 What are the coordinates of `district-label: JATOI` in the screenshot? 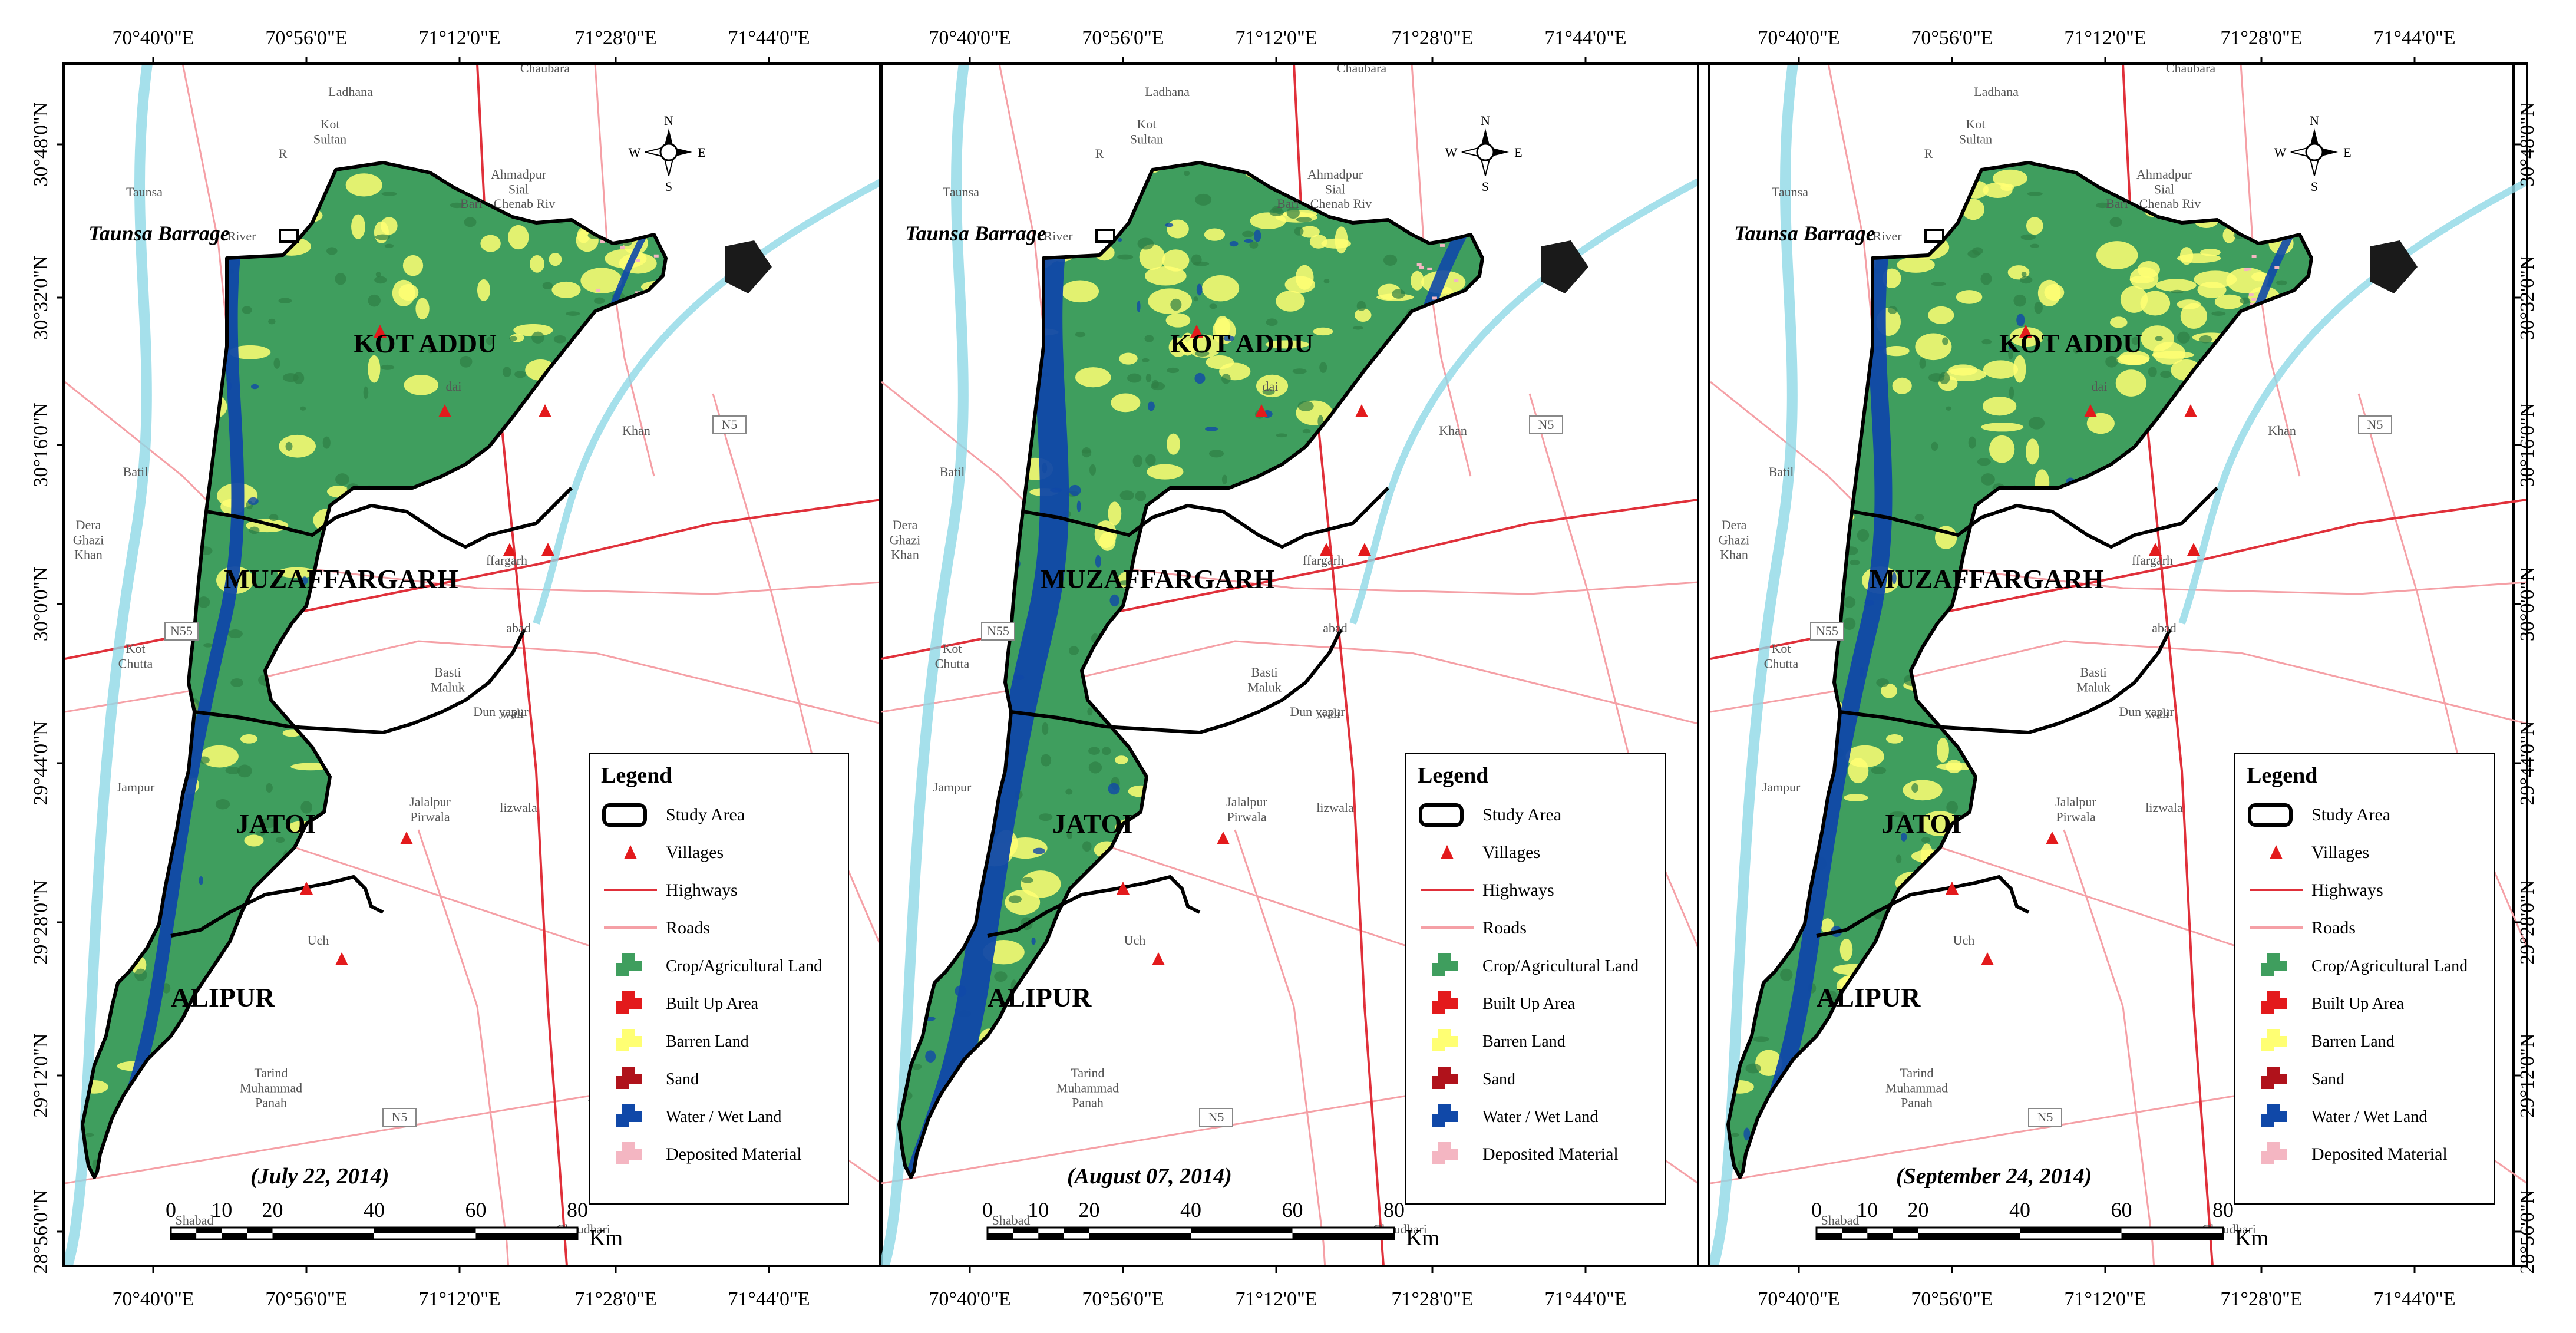 It's located at (1921, 824).